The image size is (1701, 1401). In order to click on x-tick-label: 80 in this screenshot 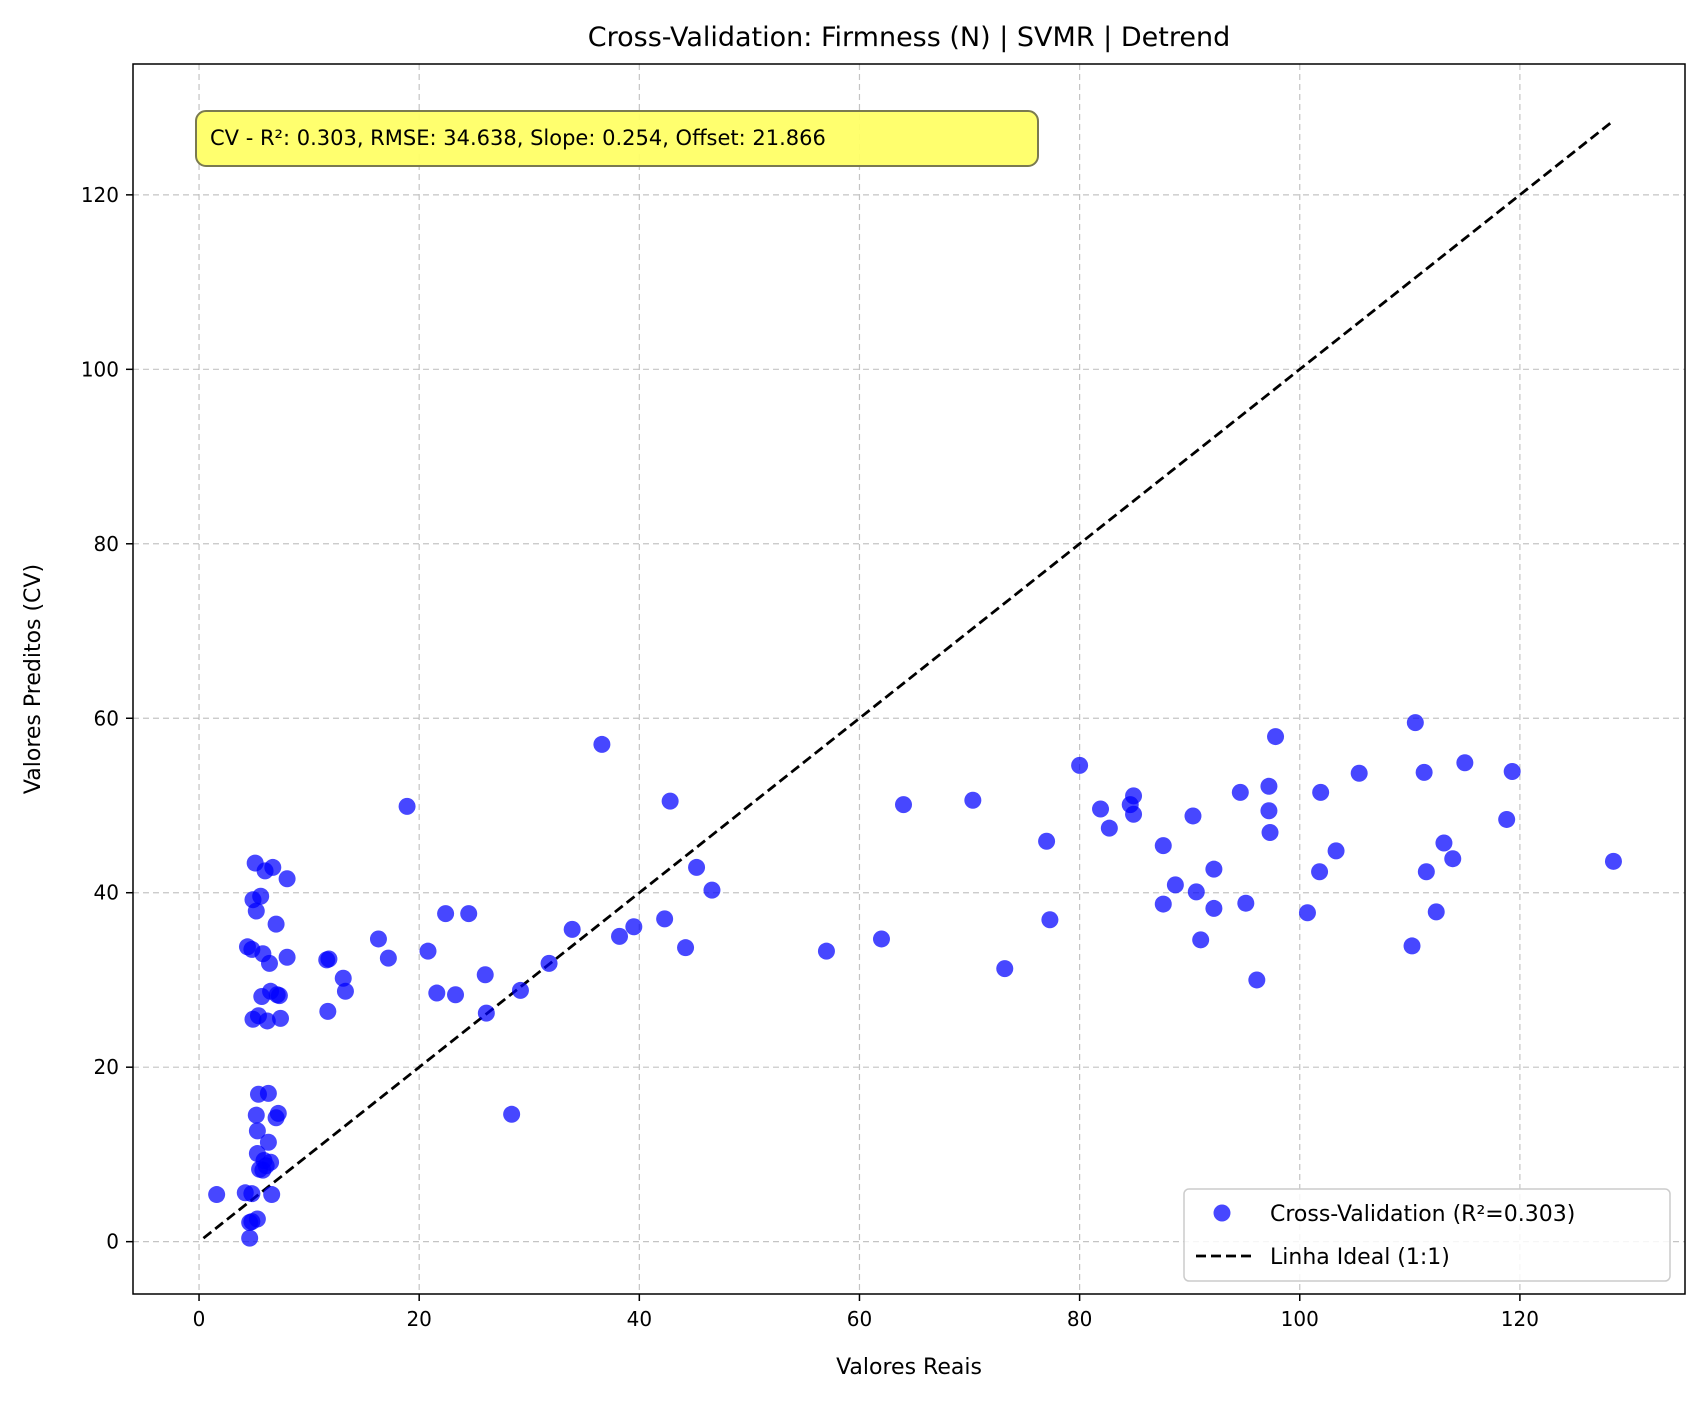, I will do `click(1079, 1319)`.